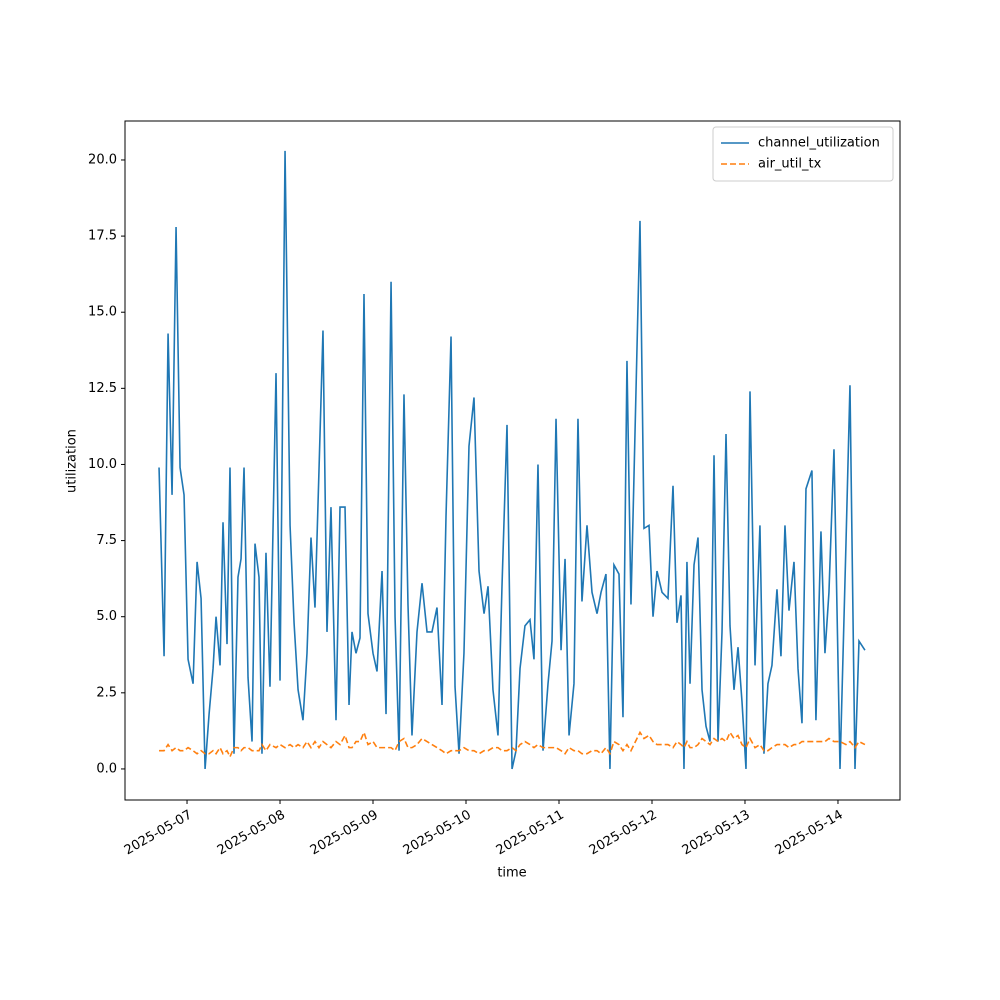 This screenshot has height=1000, width=1000. What do you see at coordinates (623, 833) in the screenshot?
I see `x-tick-label: 2025-05-12` at bounding box center [623, 833].